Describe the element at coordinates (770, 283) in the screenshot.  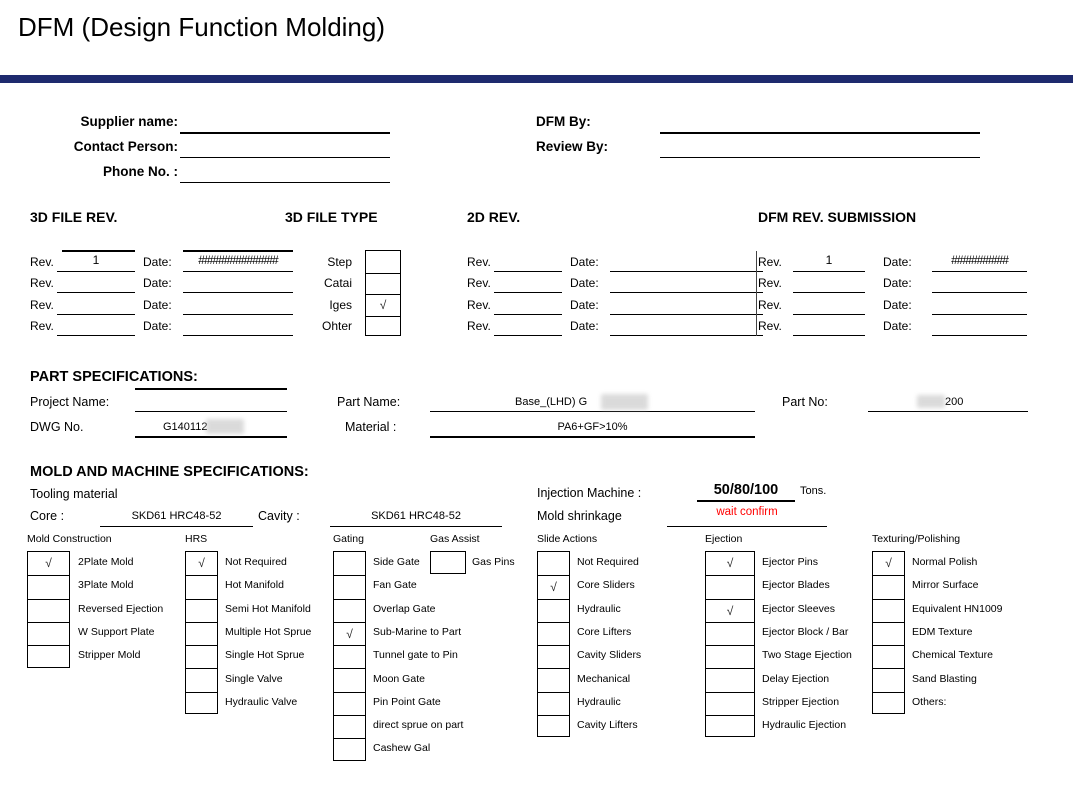
I see `rev-label: Rev.` at that location.